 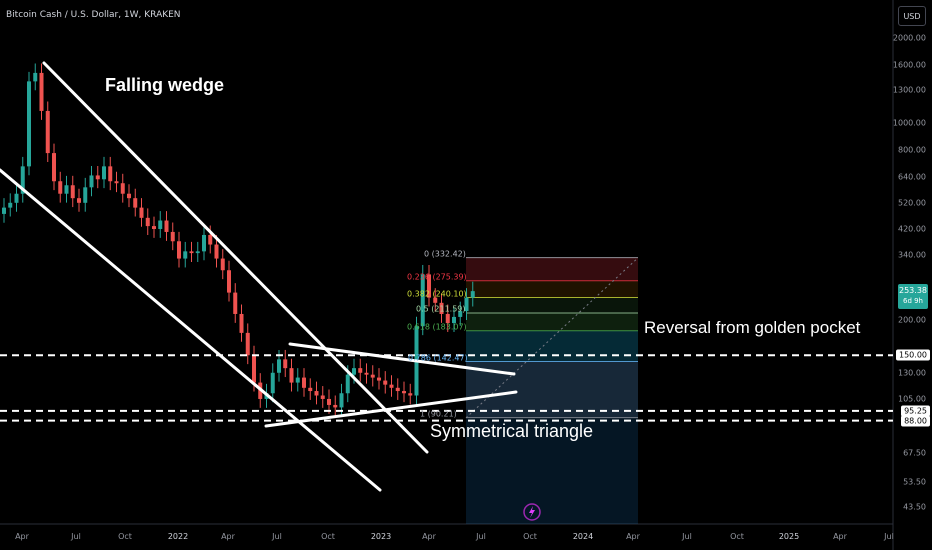 I want to click on fib-level-label: 0.618 (183.07), so click(x=437, y=327).